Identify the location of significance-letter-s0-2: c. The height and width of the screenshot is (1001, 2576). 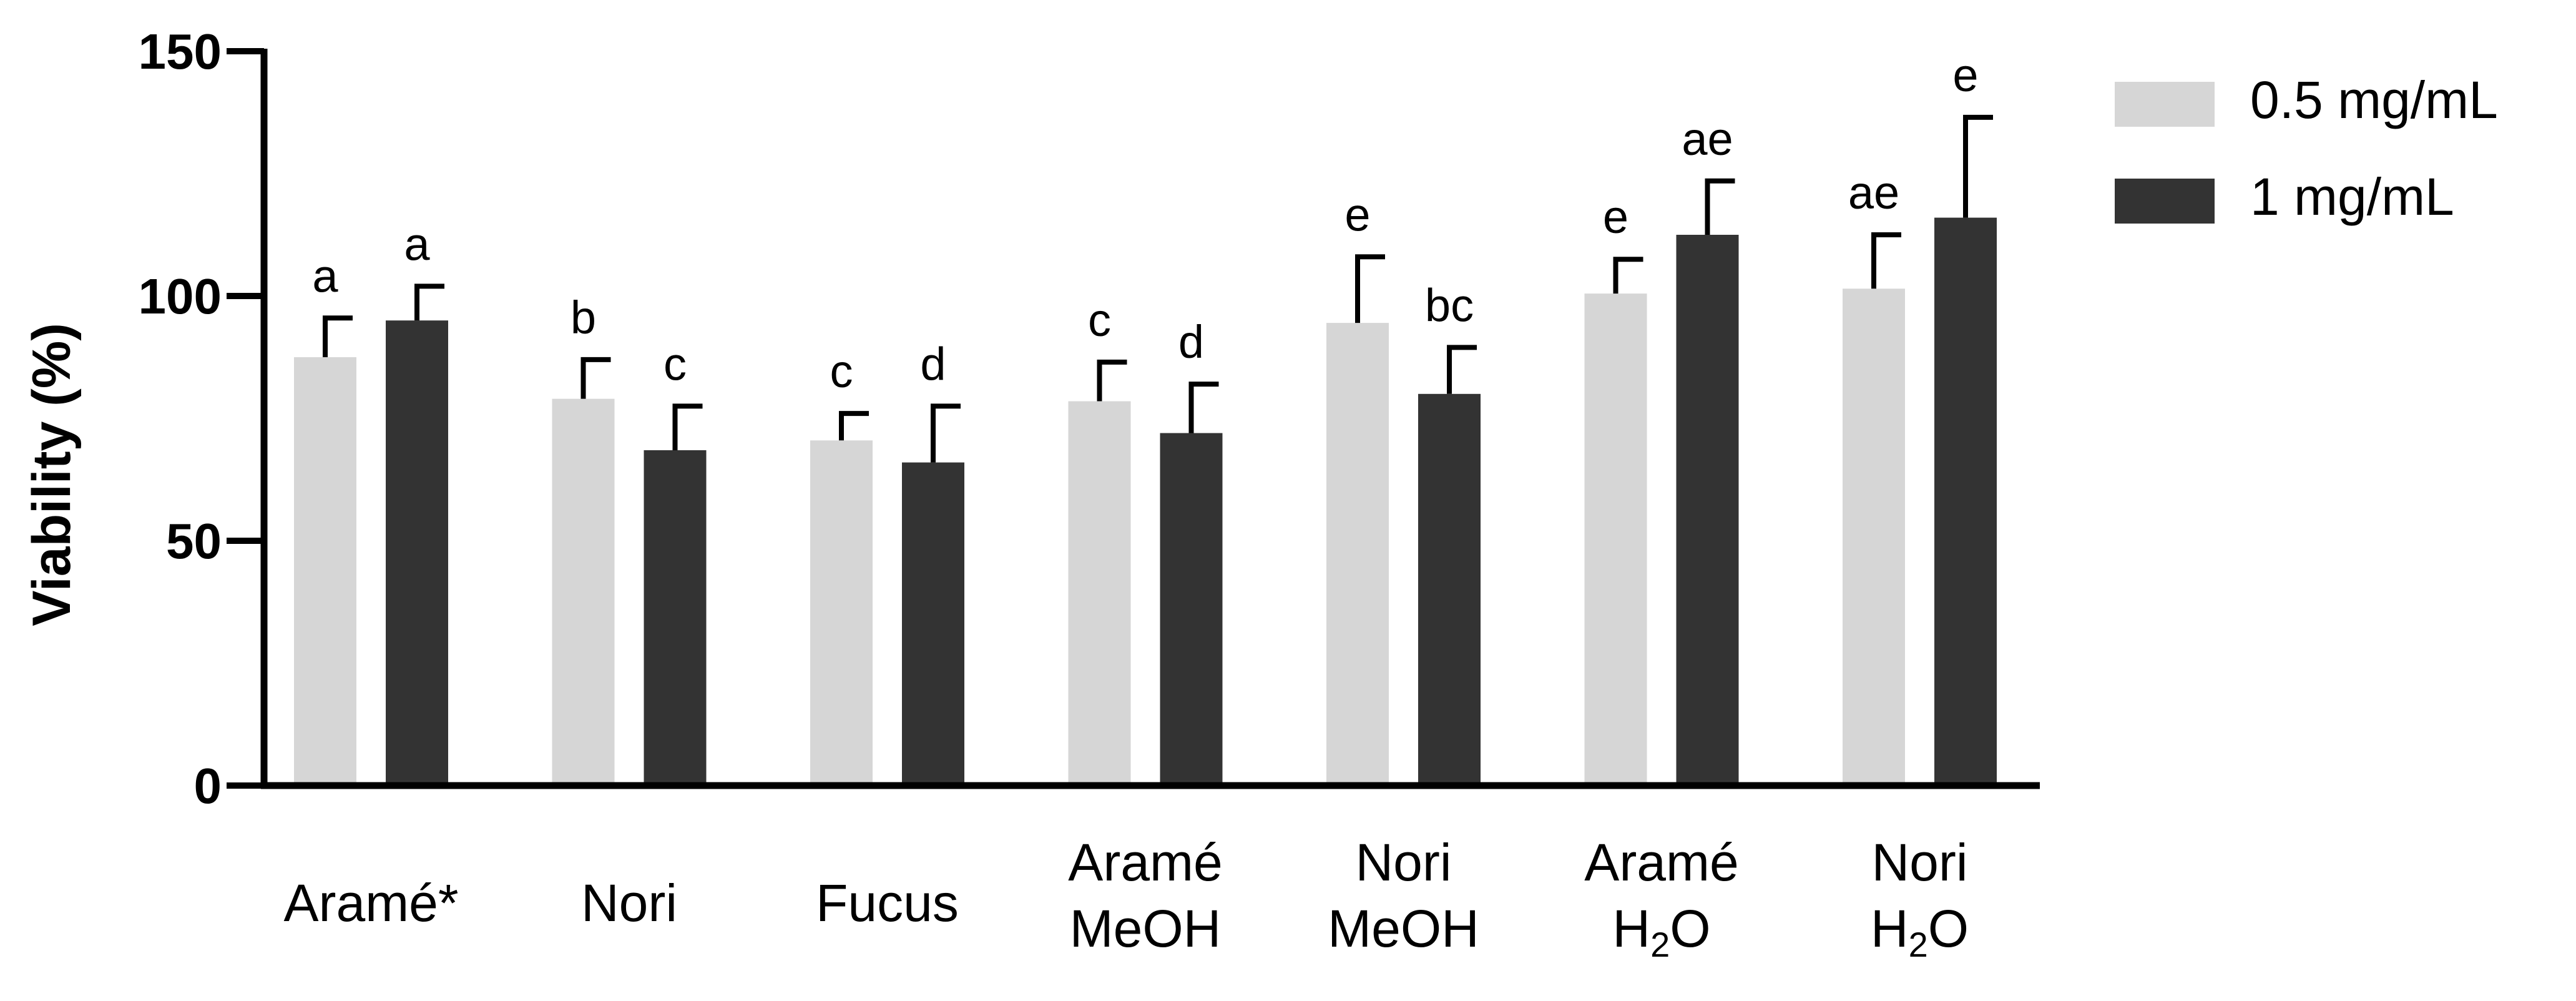
(841, 371).